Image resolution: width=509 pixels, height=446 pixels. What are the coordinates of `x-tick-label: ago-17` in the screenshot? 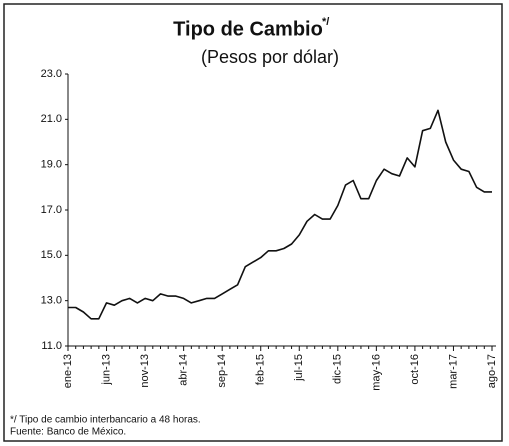 It's located at (492, 371).